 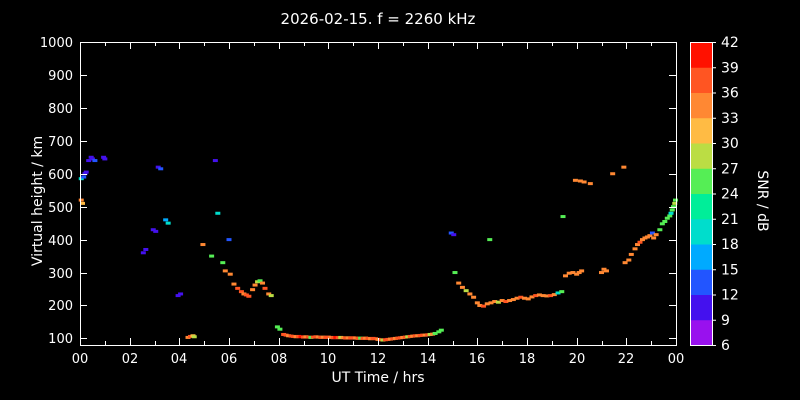 What do you see at coordinates (328, 359) in the screenshot?
I see `svg-text: 10` at bounding box center [328, 359].